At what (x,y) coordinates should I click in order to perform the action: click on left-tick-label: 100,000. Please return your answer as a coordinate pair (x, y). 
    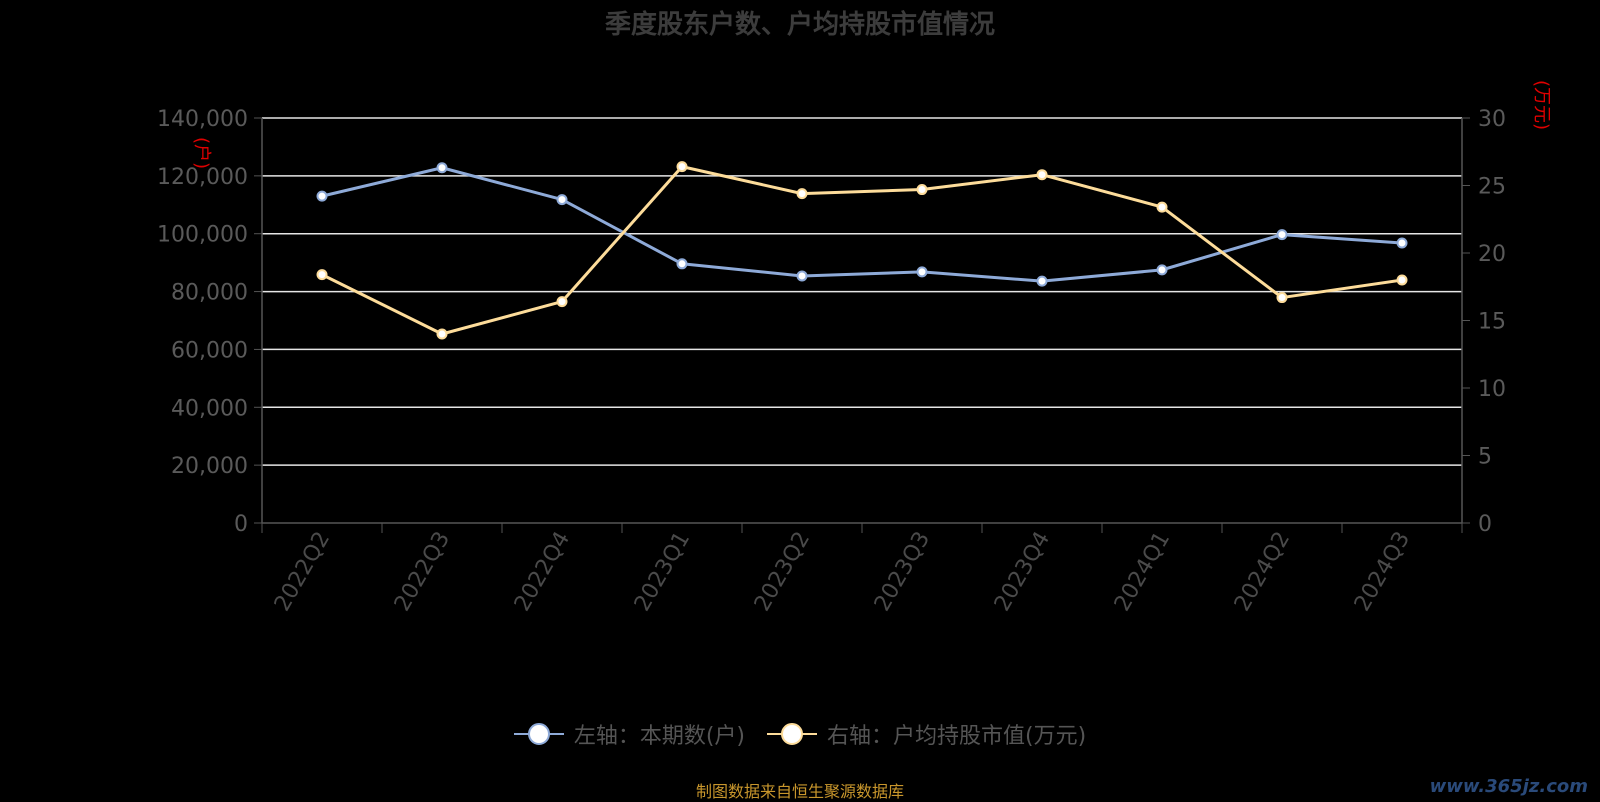
    Looking at the image, I should click on (202, 235).